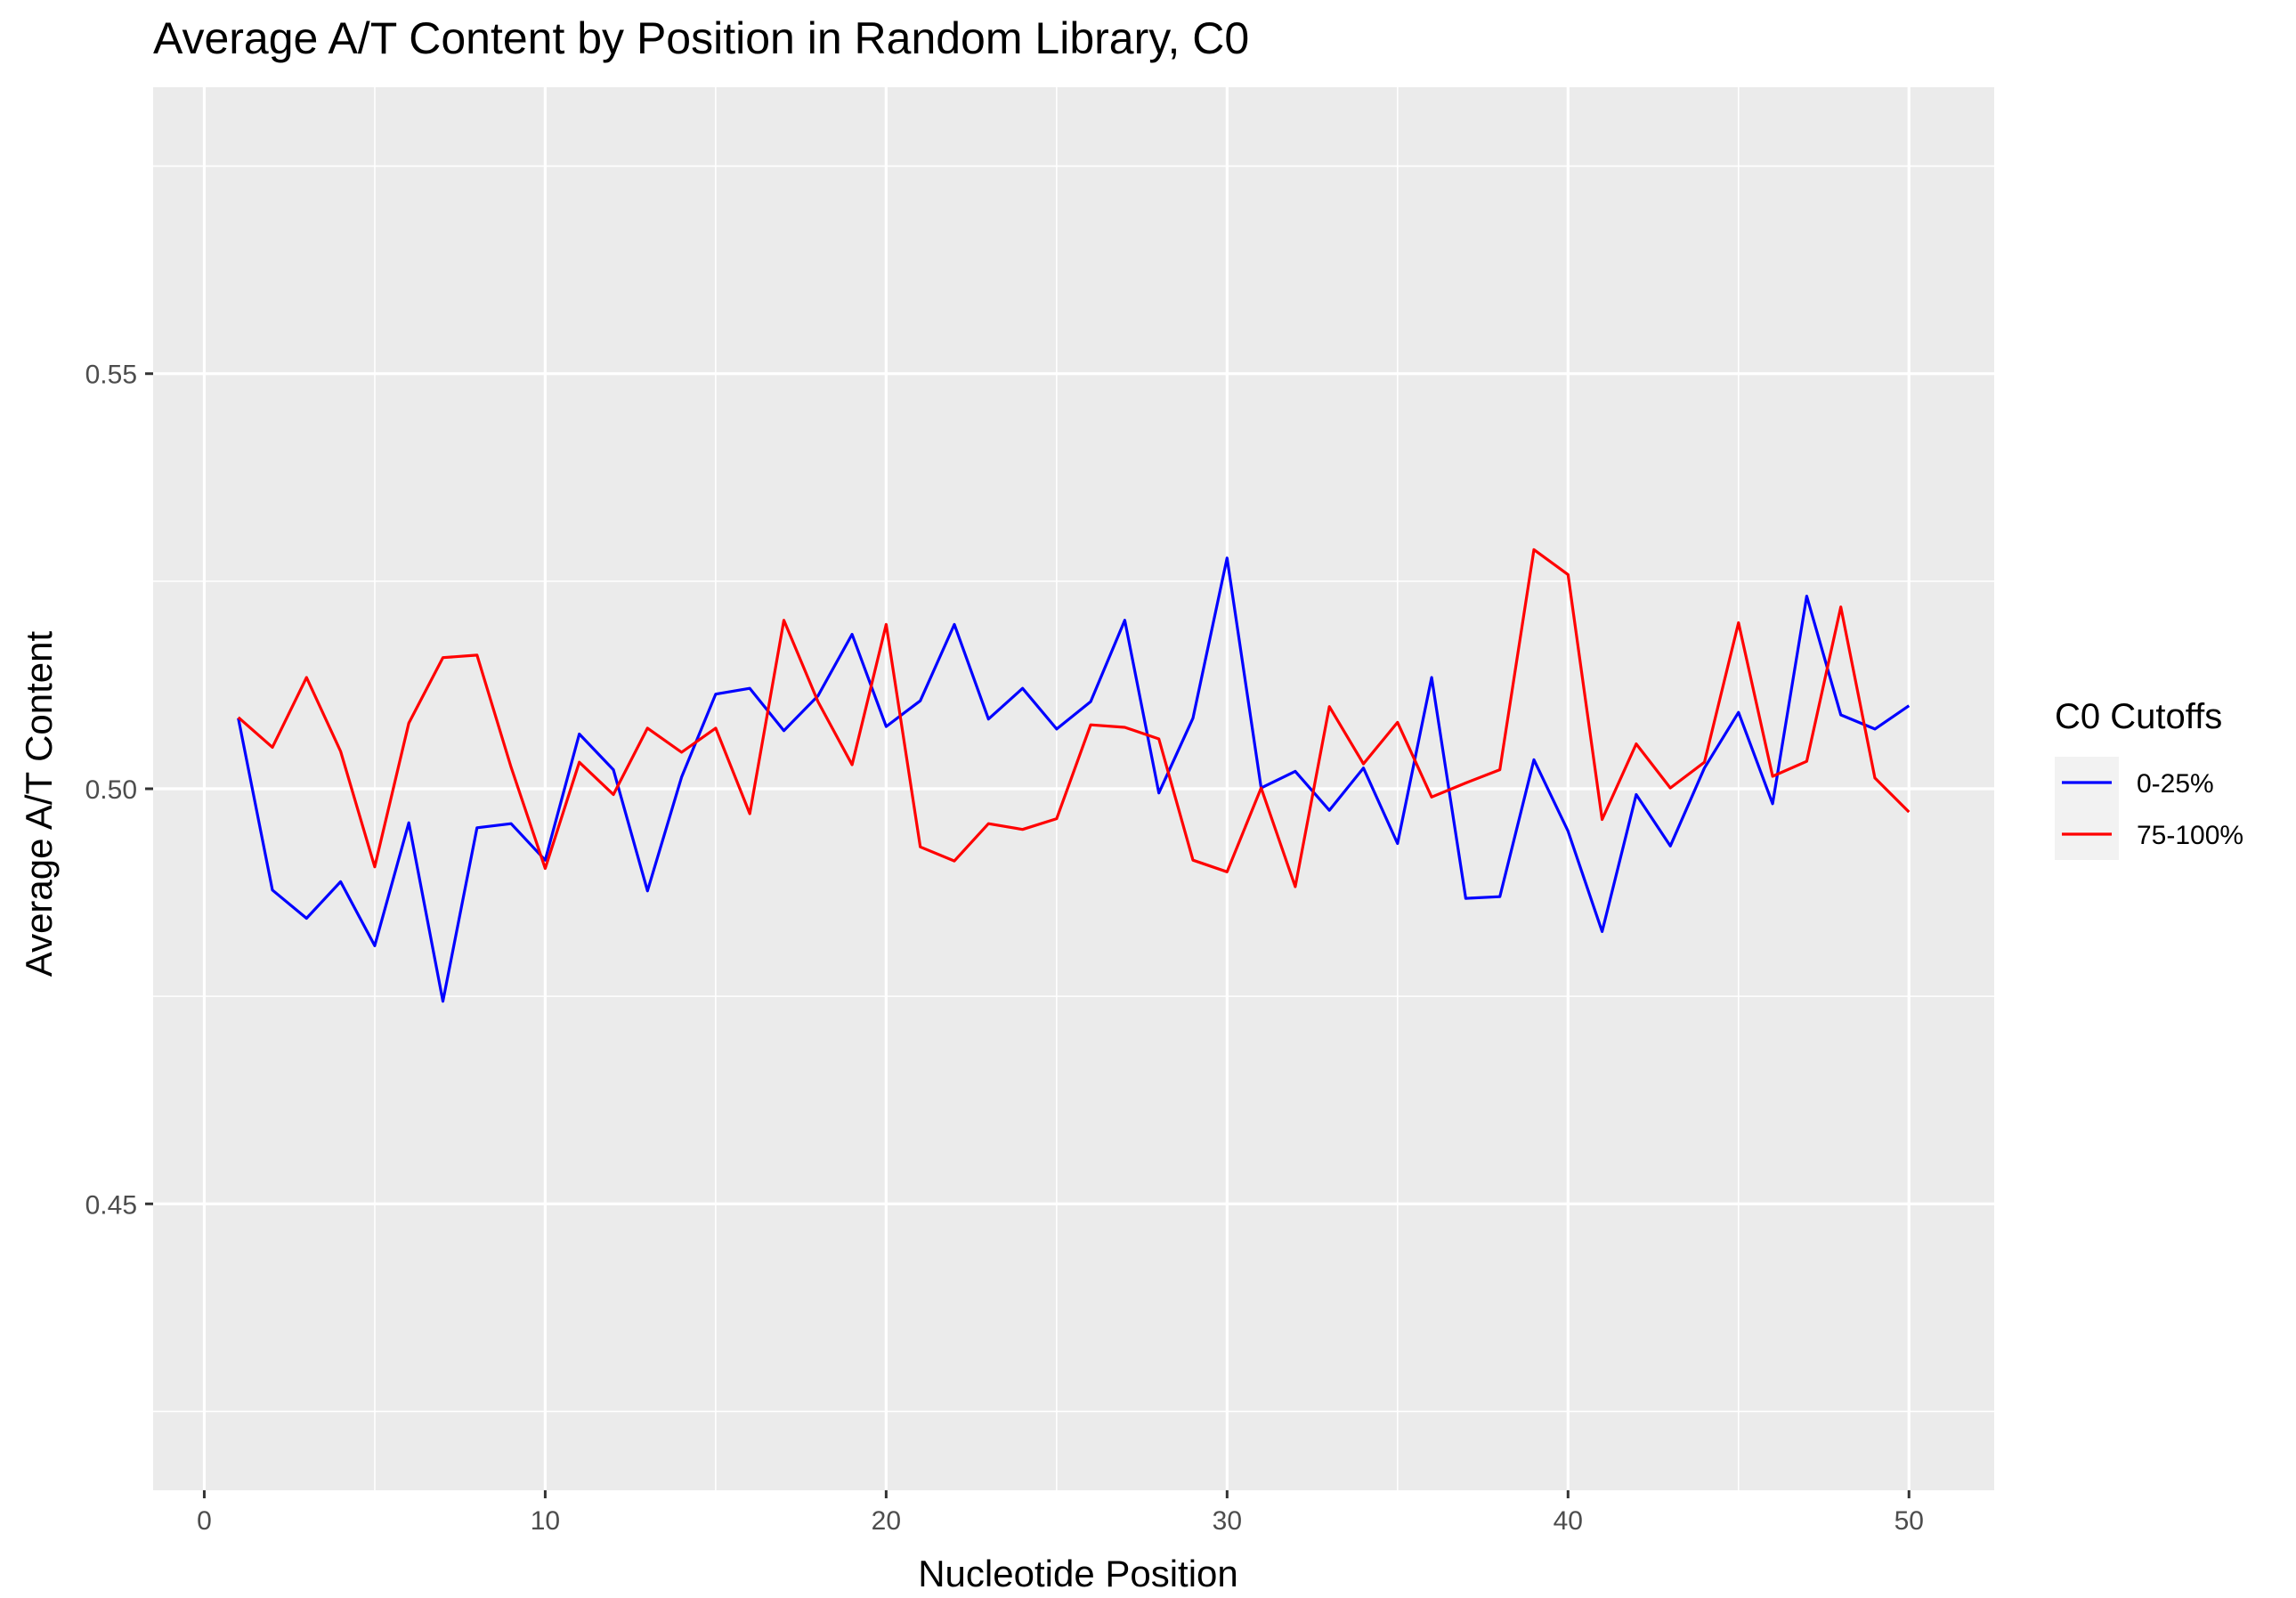 The height and width of the screenshot is (1598, 2296). I want to click on y-axis-title: Average A/T Content, so click(39, 803).